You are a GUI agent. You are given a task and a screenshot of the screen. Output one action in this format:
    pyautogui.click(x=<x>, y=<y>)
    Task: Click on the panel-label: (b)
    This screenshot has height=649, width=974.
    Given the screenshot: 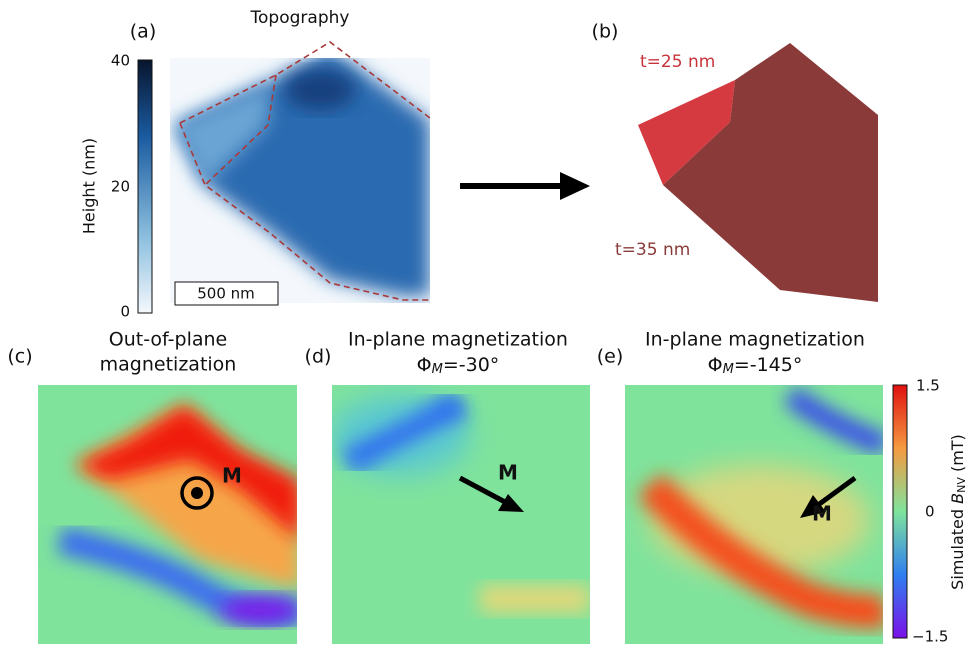 What is the action you would take?
    pyautogui.click(x=605, y=32)
    